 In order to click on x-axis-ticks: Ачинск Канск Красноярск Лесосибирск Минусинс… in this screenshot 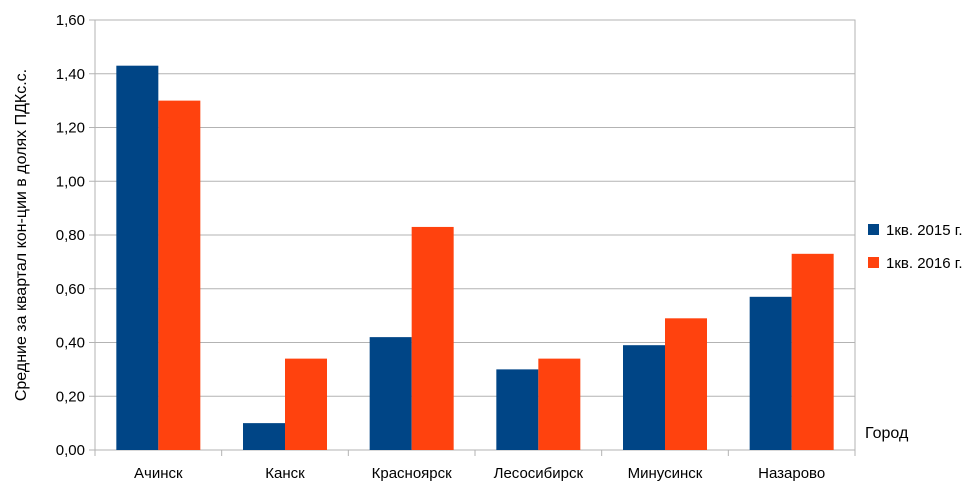, I will do `click(475, 466)`.